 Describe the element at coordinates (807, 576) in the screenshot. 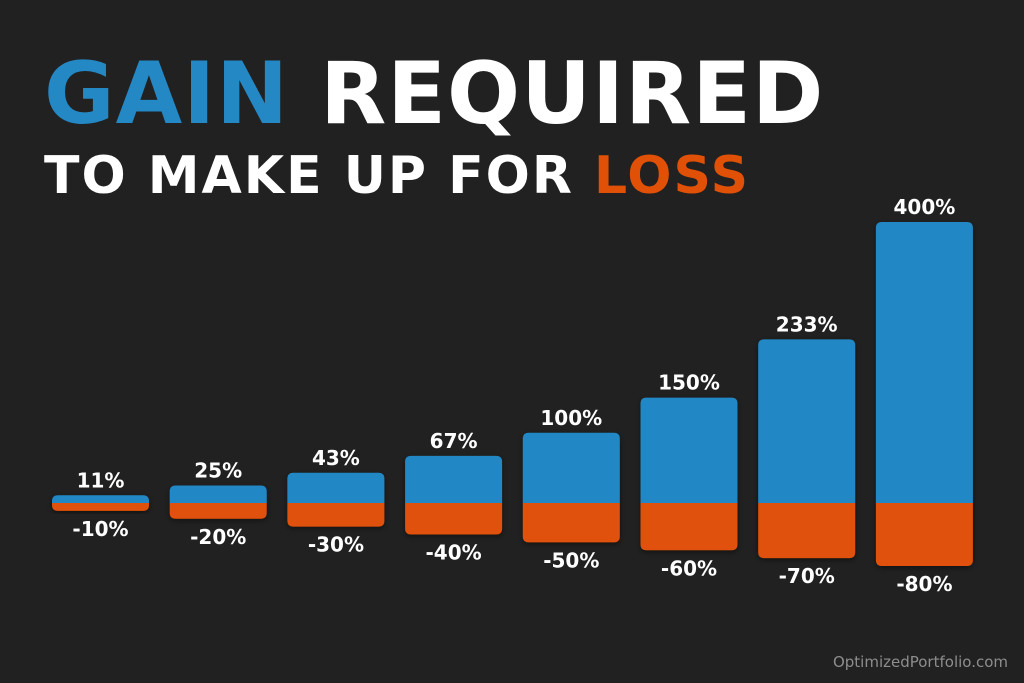

I see `loss-label: -70%` at that location.